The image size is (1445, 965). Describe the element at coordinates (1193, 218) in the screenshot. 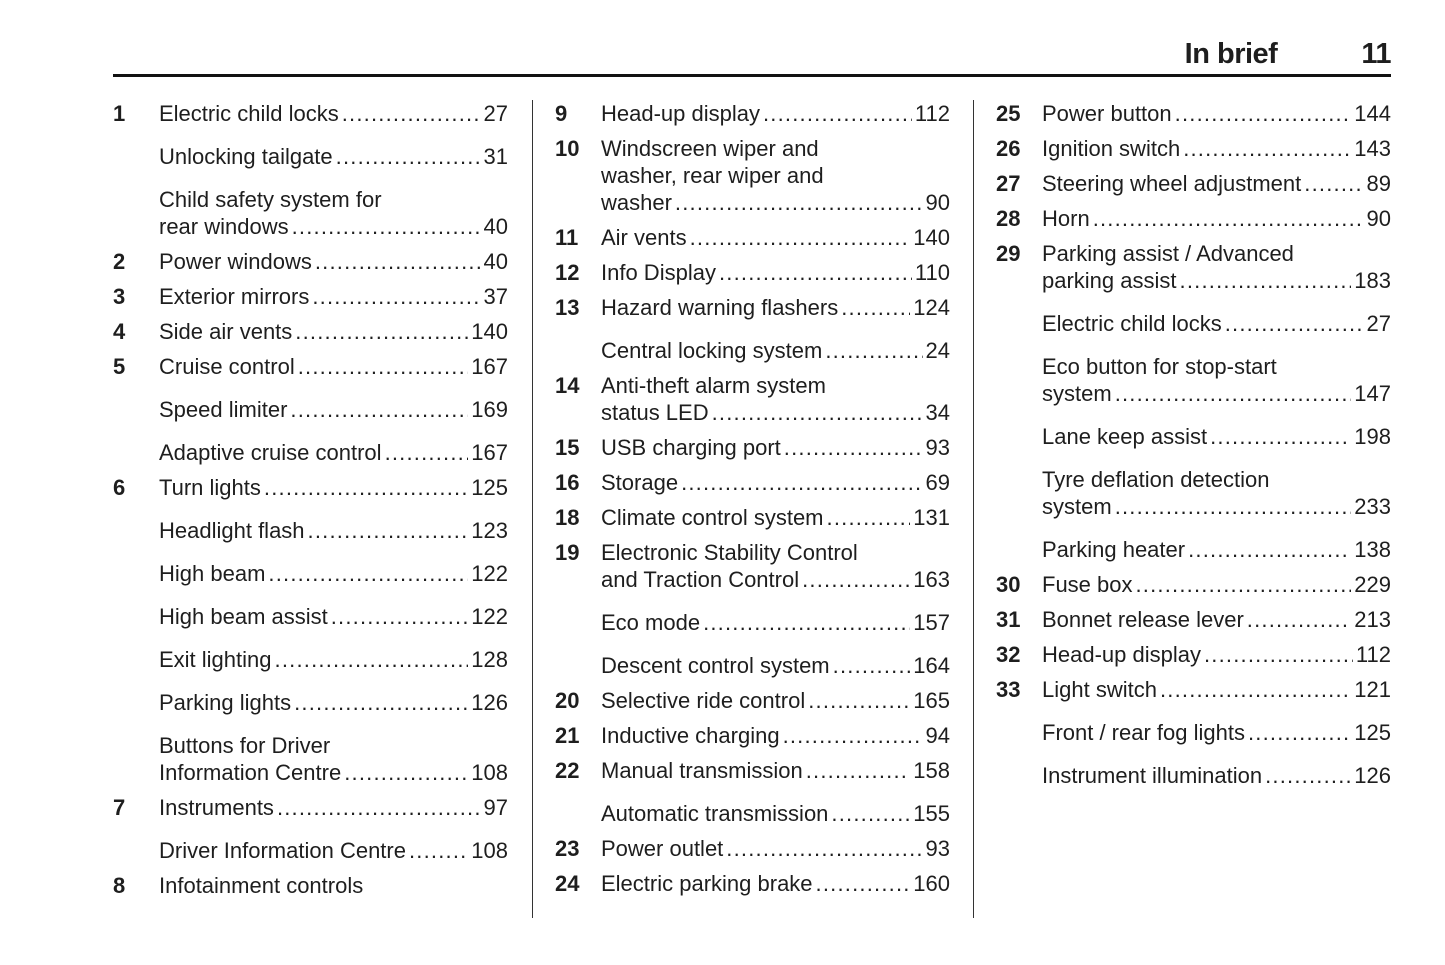

I see `index-entry: 28 Horn 90` at that location.